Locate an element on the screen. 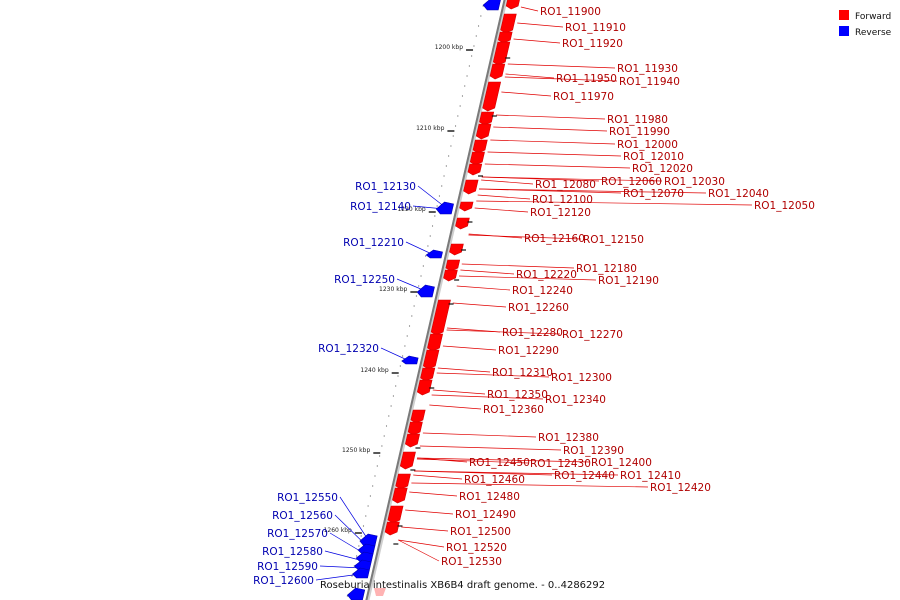 The height and width of the screenshot is (600, 900). scale-tick-label: 1250 kbp is located at coordinates (356, 450).